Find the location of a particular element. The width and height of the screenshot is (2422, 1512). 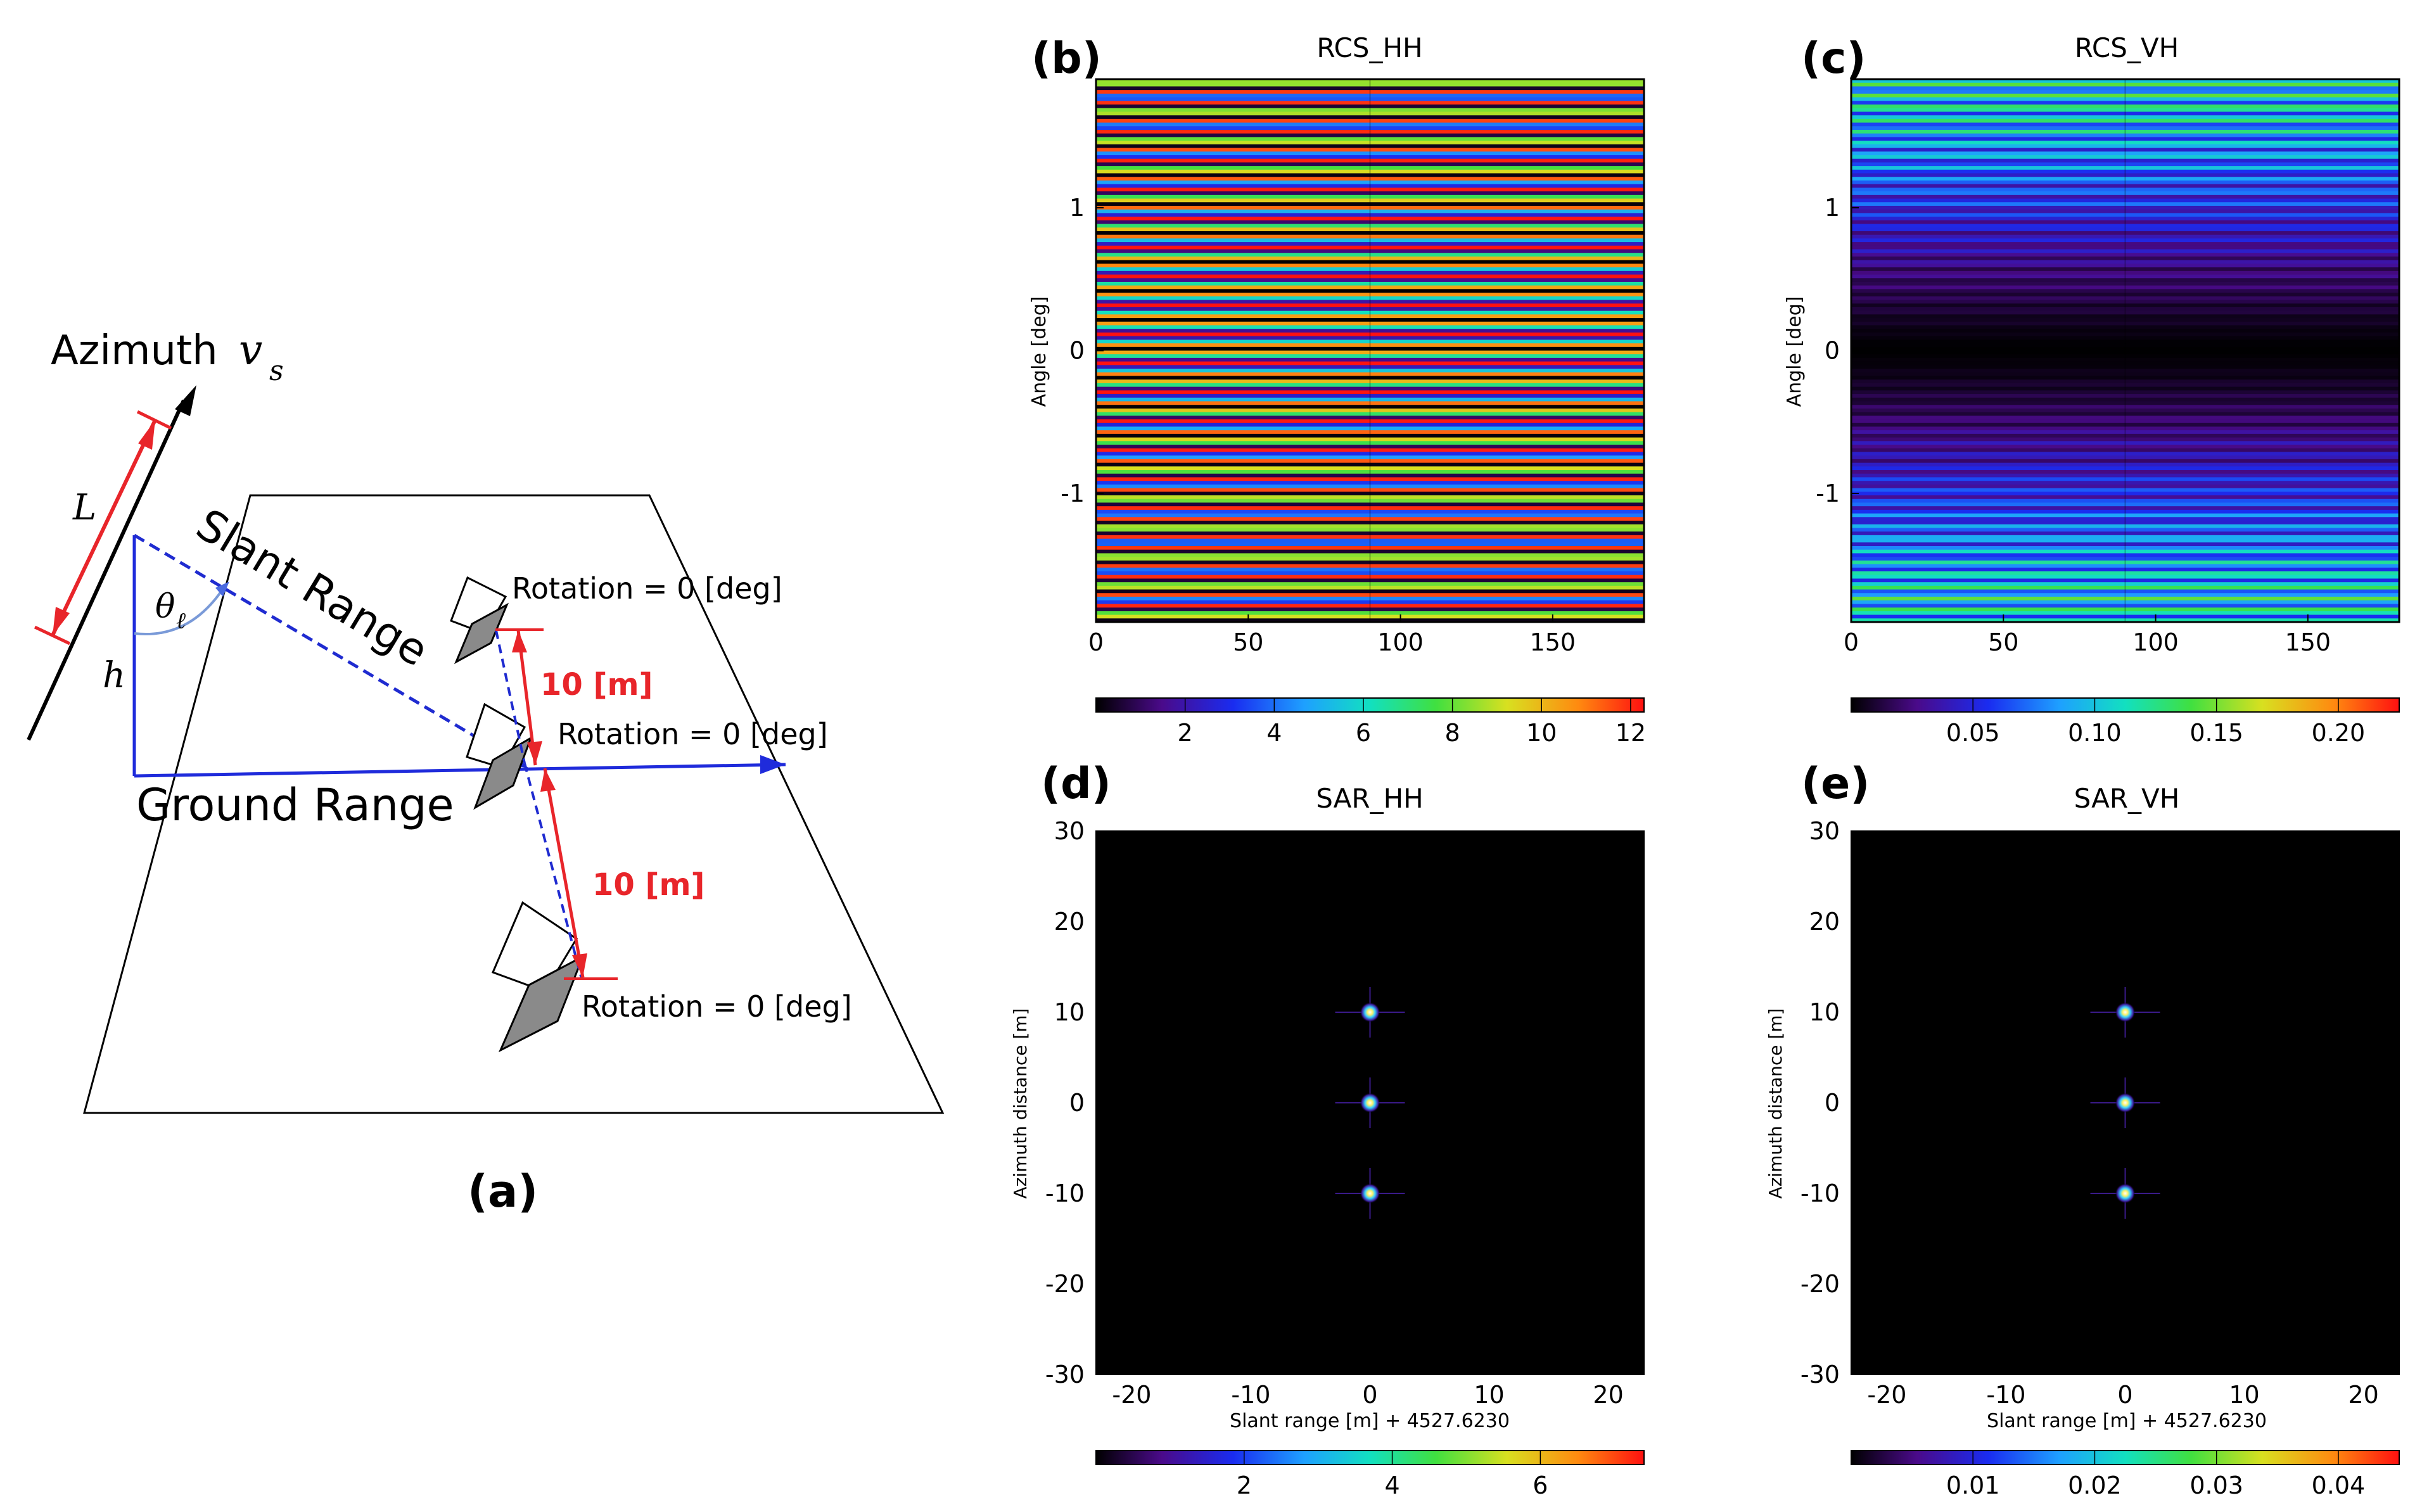

heatmap-plot-area is located at coordinates (2125, 351).